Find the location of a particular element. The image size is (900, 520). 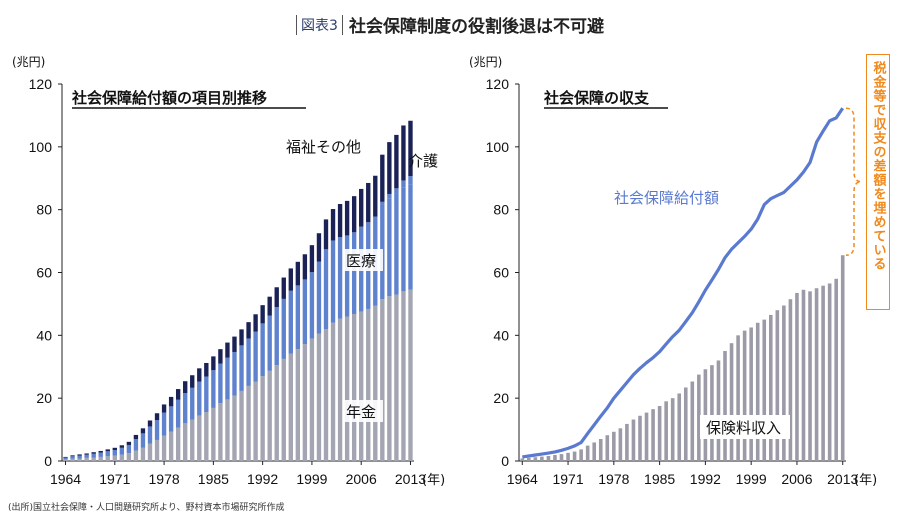

left-bar-年金-1966 is located at coordinates (79, 459).